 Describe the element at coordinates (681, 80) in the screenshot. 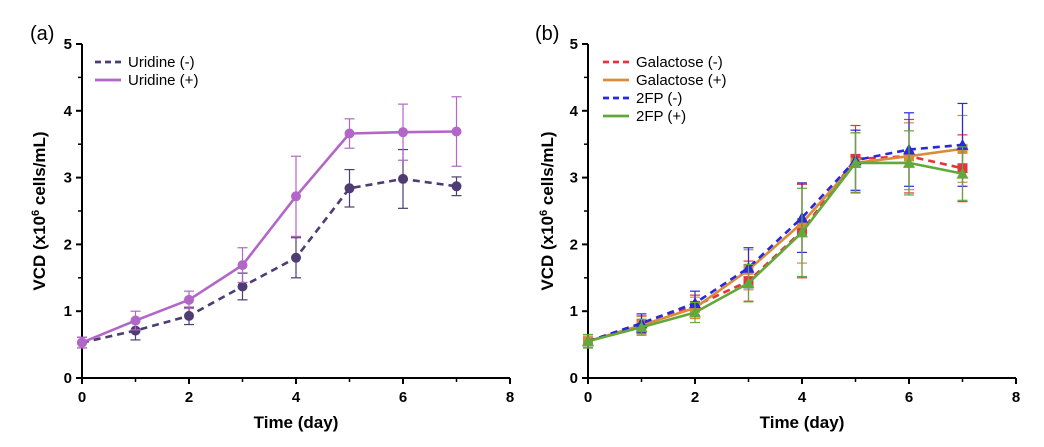

I see `legend-label: Galactose (+)` at that location.